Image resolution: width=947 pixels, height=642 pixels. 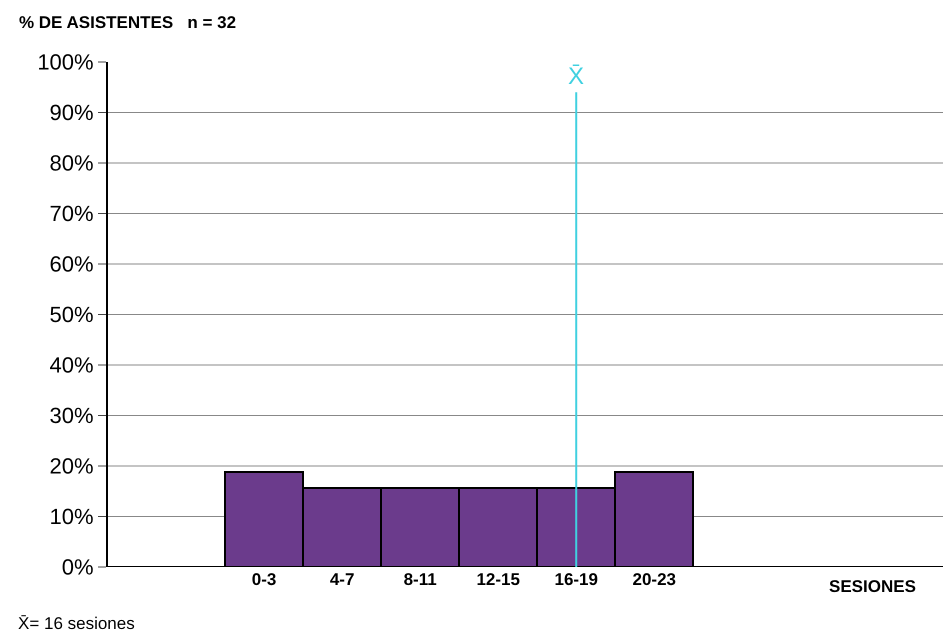 I want to click on y-tick-label: 0%, so click(x=78, y=567).